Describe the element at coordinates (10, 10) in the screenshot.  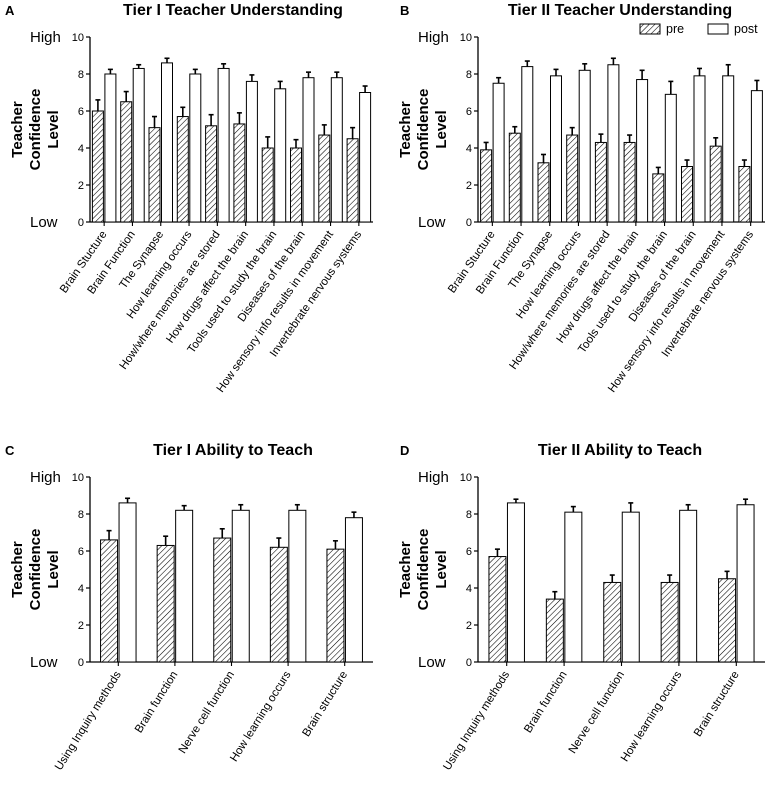
I see `panel-letter: A` at that location.